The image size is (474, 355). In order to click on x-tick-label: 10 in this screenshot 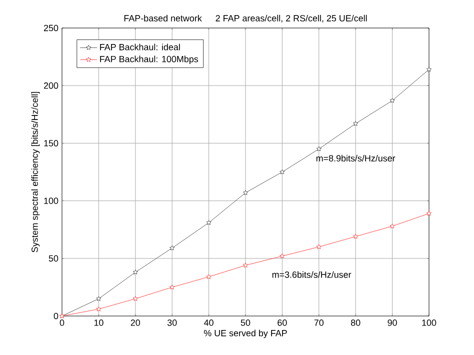, I will do `click(99, 323)`.